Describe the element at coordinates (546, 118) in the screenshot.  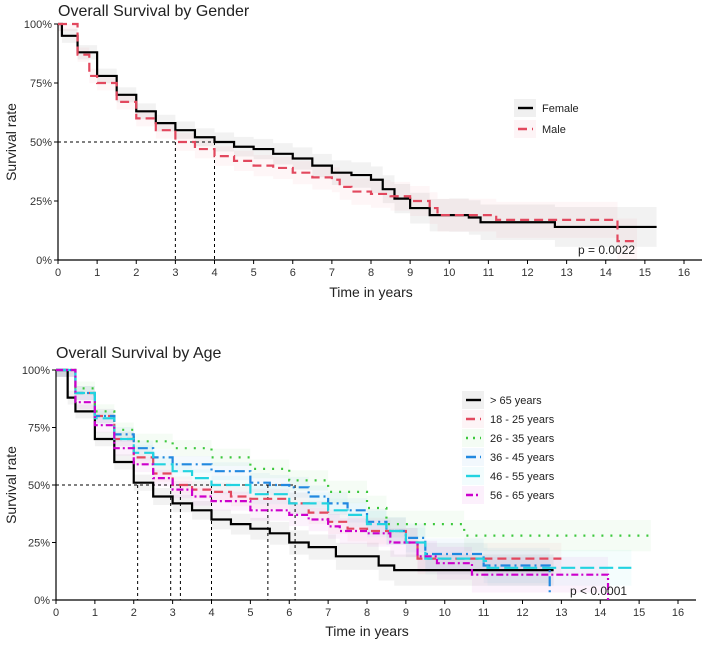
I see `legend: Female Male` at that location.